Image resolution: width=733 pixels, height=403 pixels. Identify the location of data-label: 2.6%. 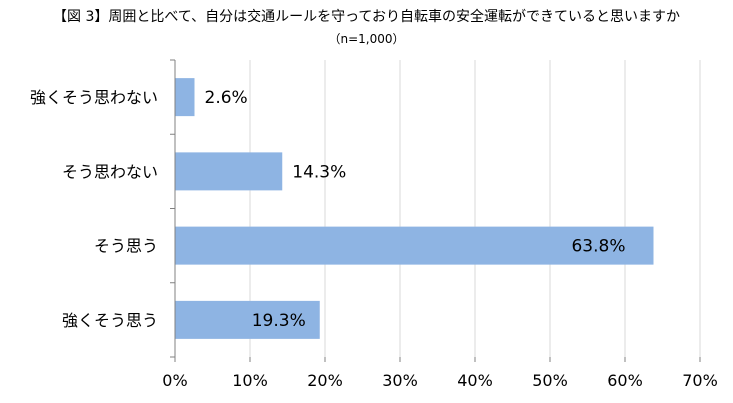
(226, 98).